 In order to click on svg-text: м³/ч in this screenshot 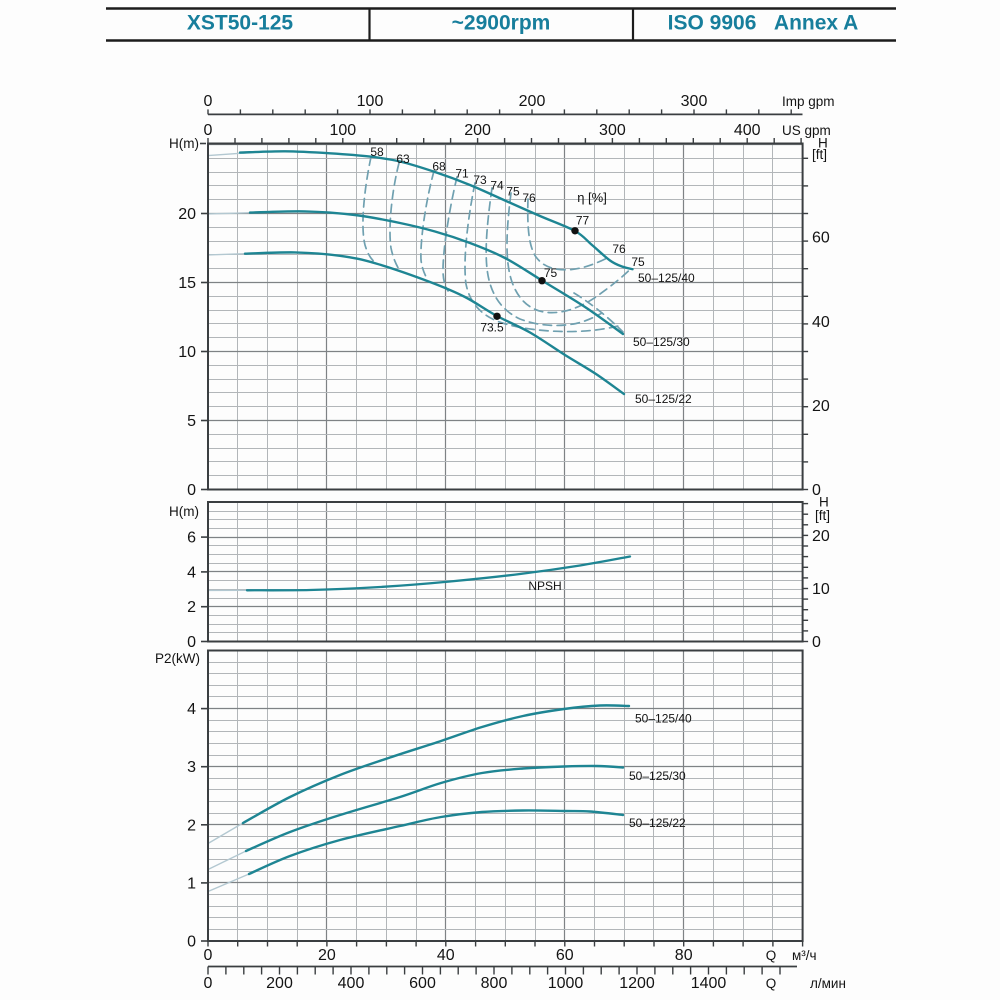, I will do `click(804, 955)`.